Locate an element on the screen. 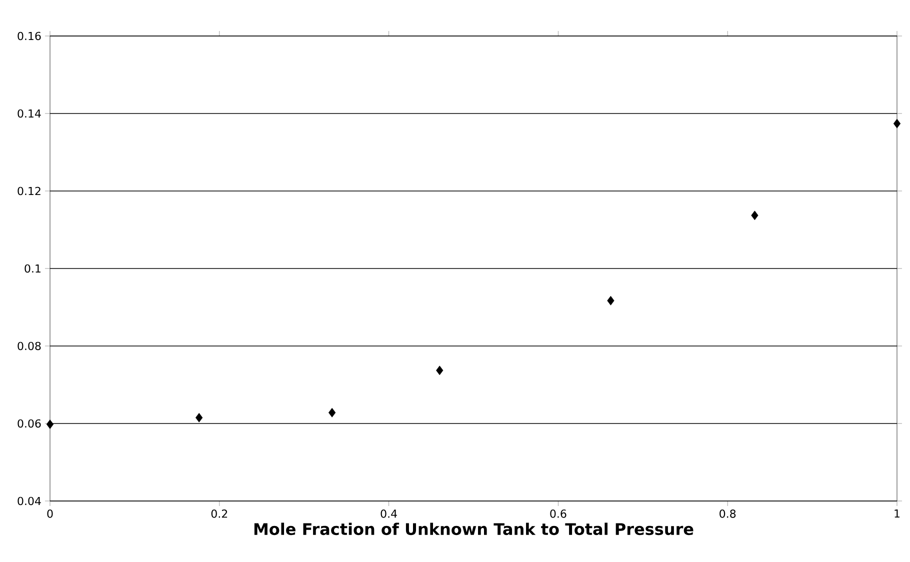 The image size is (910, 562). x-tick-label: 0 is located at coordinates (50, 514).